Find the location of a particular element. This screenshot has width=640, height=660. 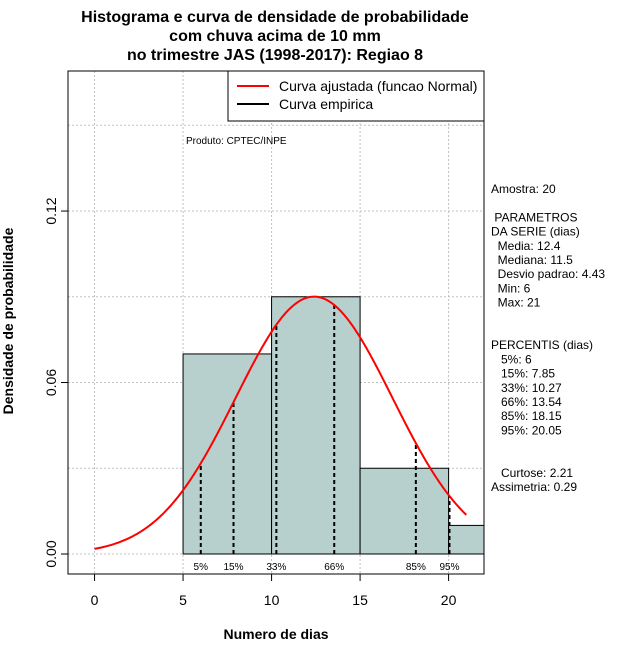

stats-line-13: 15%: 7.85 is located at coordinates (523, 374).